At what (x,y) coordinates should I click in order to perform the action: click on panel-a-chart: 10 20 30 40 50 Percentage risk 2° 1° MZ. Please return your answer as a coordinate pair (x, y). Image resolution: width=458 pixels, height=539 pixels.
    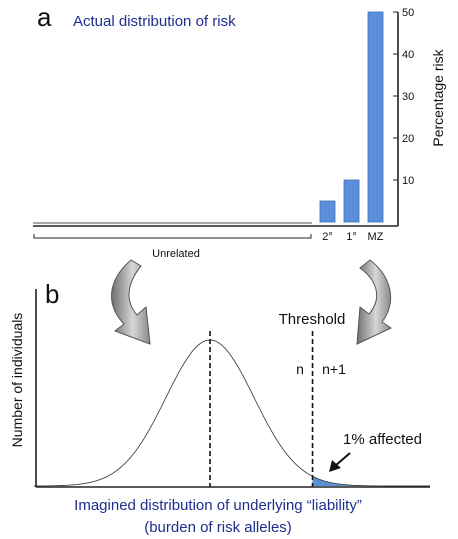
    Looking at the image, I should click on (382, 125).